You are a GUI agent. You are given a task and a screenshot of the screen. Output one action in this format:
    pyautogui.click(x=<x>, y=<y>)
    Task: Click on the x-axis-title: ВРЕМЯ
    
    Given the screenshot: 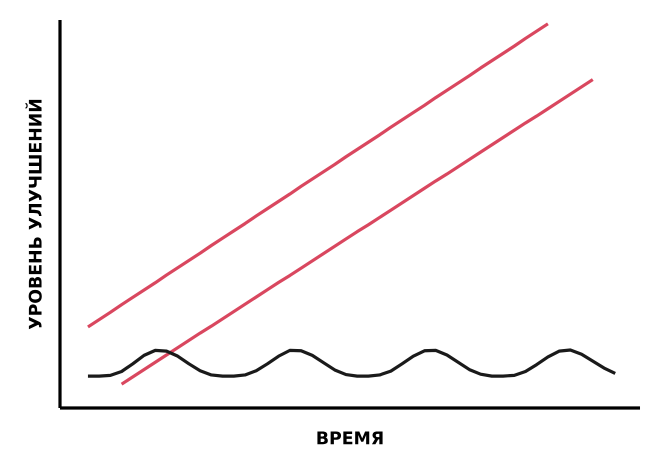 What is the action you would take?
    pyautogui.click(x=350, y=438)
    